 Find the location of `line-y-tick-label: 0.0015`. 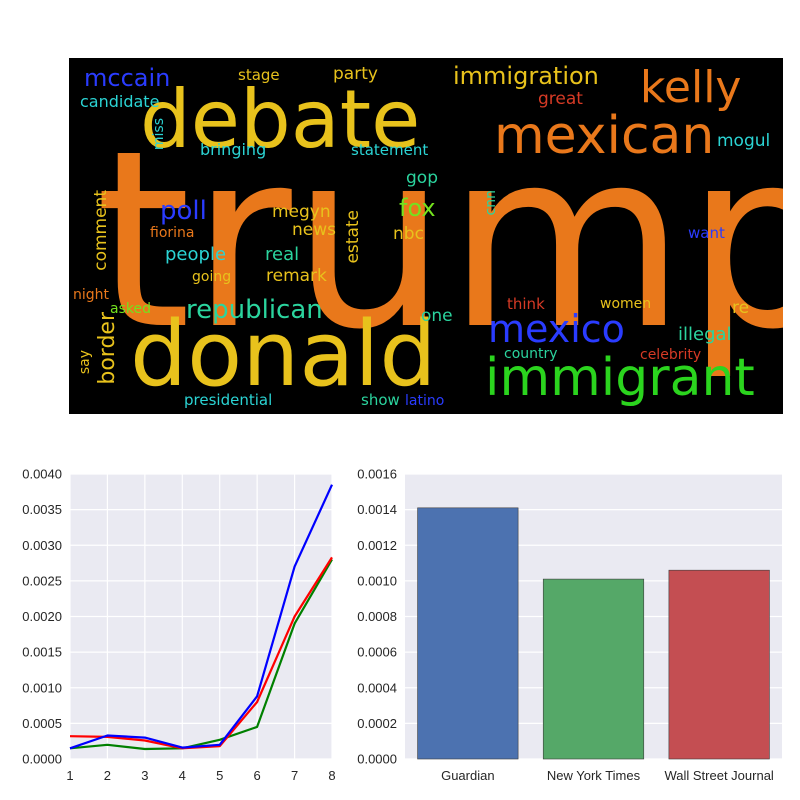

line-y-tick-label: 0.0015 is located at coordinates (42, 652).